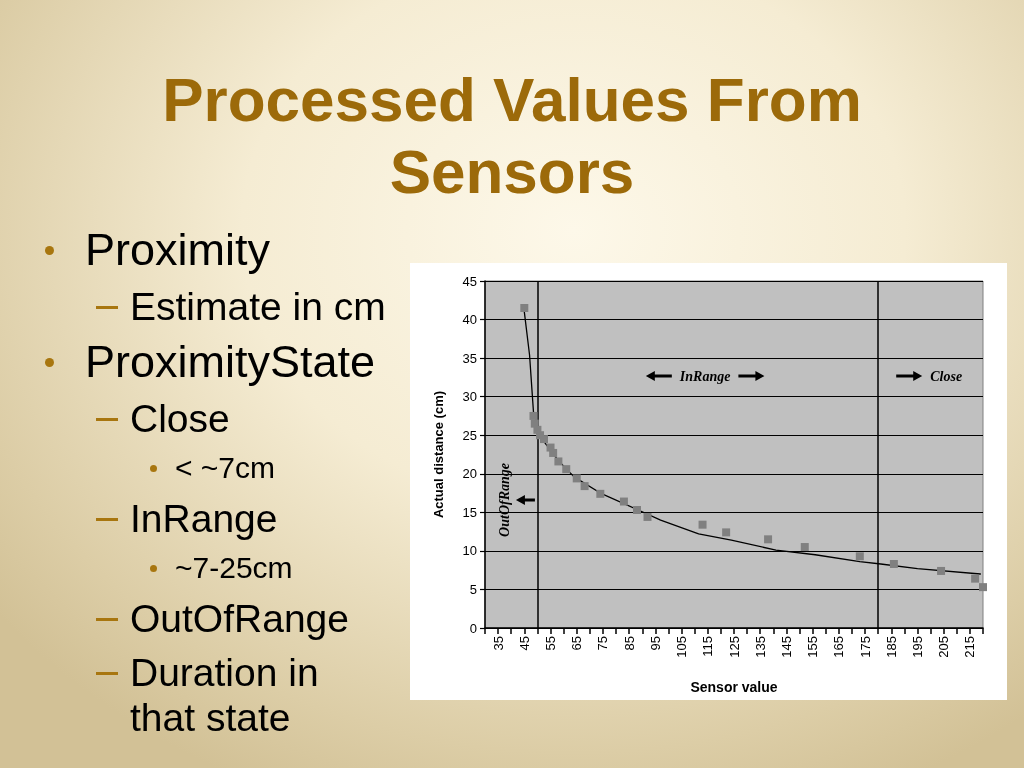  I want to click on x-tick-label: 135, so click(760, 647).